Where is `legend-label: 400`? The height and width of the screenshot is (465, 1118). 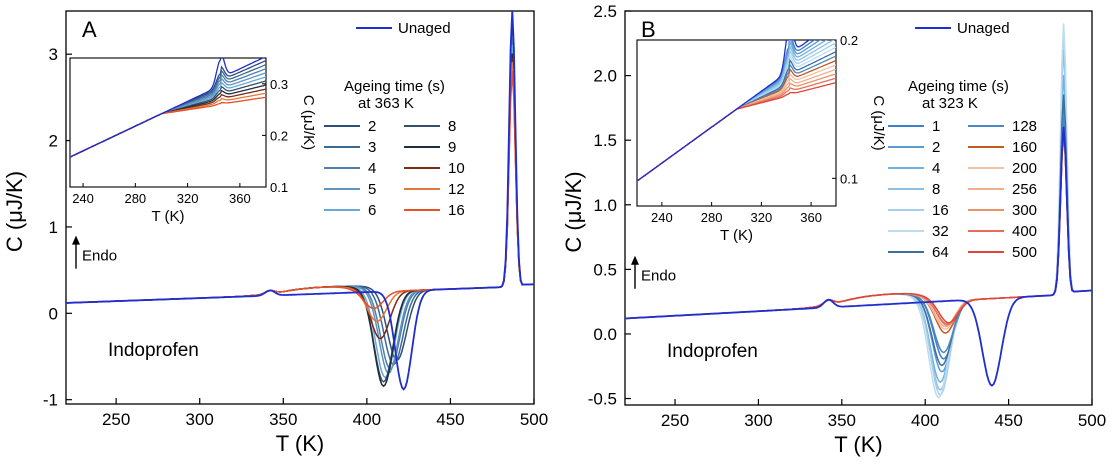 legend-label: 400 is located at coordinates (1024, 231).